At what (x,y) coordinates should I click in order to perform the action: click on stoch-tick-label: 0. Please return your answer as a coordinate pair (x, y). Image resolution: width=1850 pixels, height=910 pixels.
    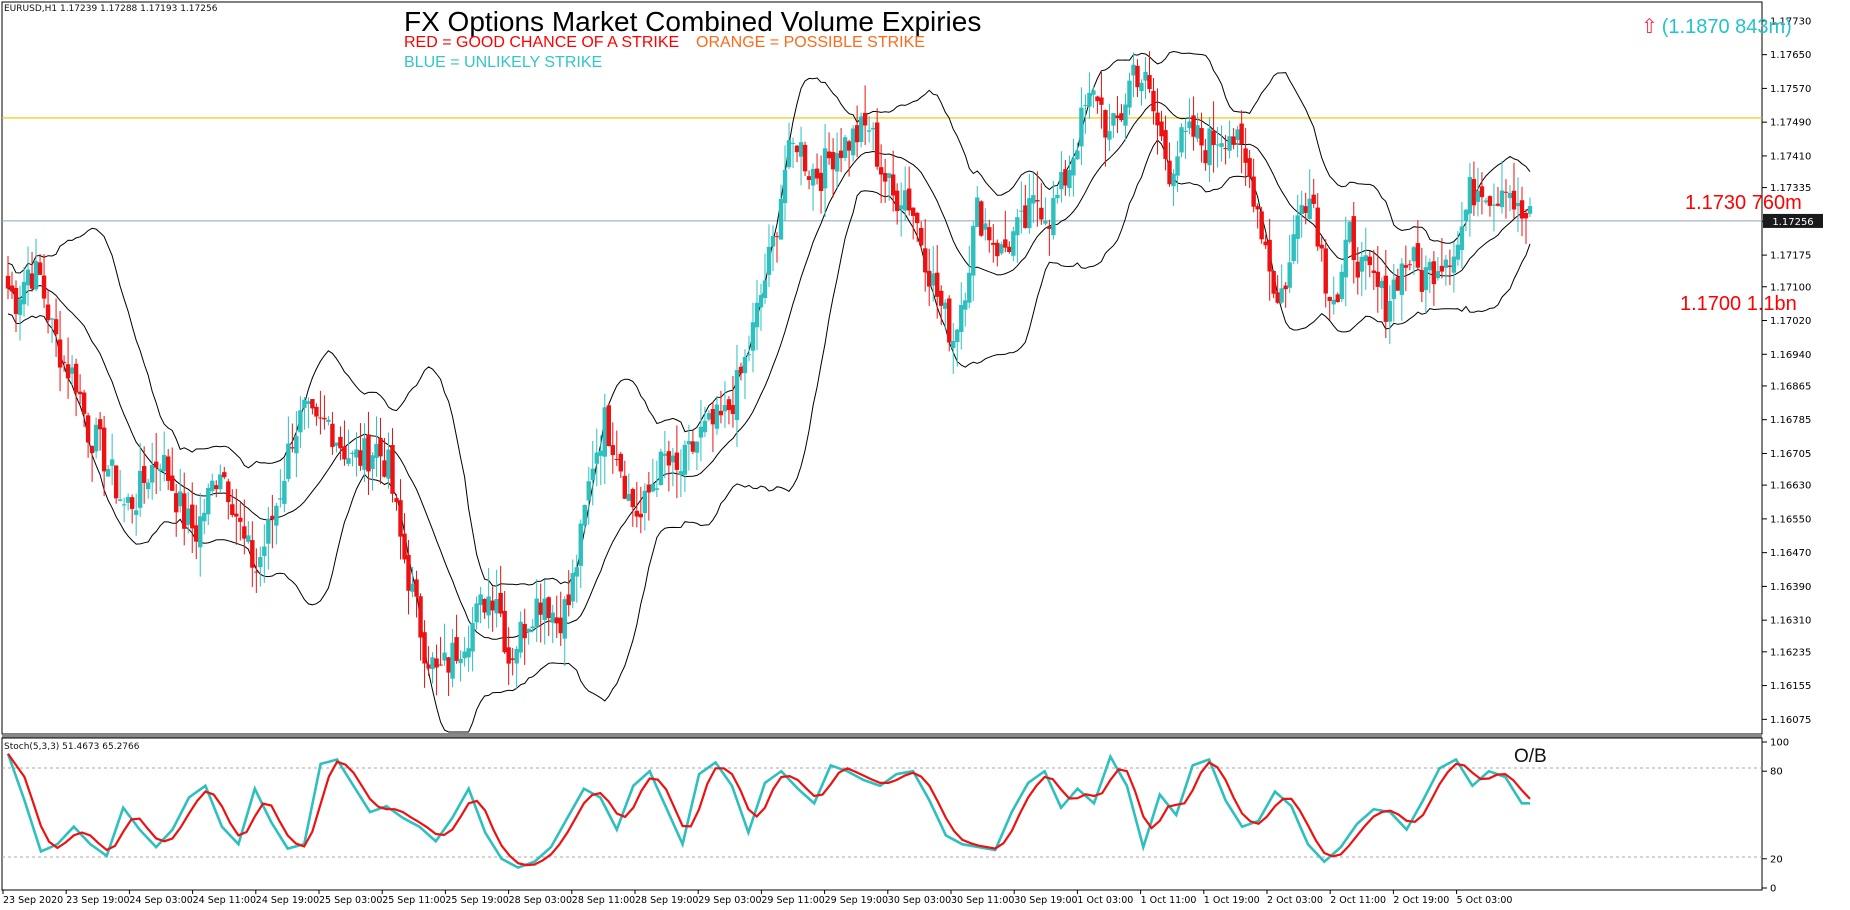
    Looking at the image, I should click on (1773, 889).